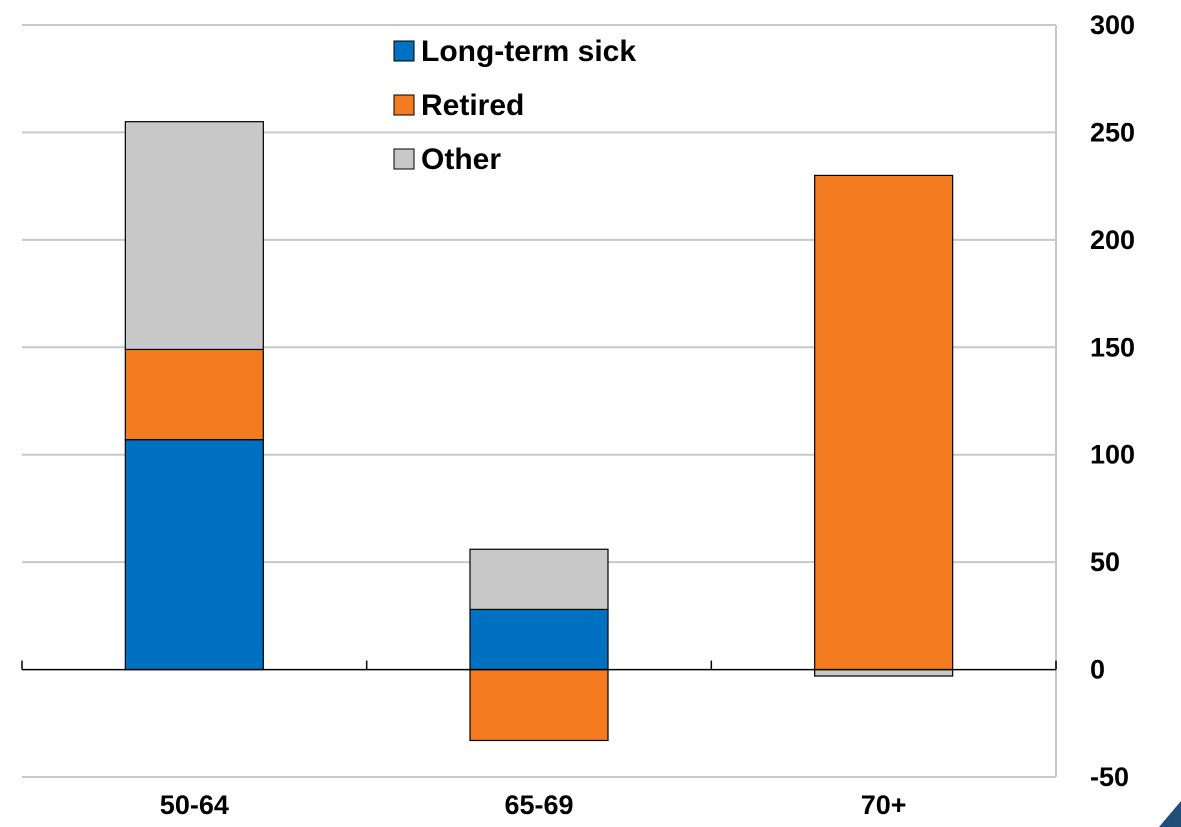 This screenshot has width=1181, height=827. Describe the element at coordinates (1112, 132) in the screenshot. I see `y-tick-label: 250` at that location.